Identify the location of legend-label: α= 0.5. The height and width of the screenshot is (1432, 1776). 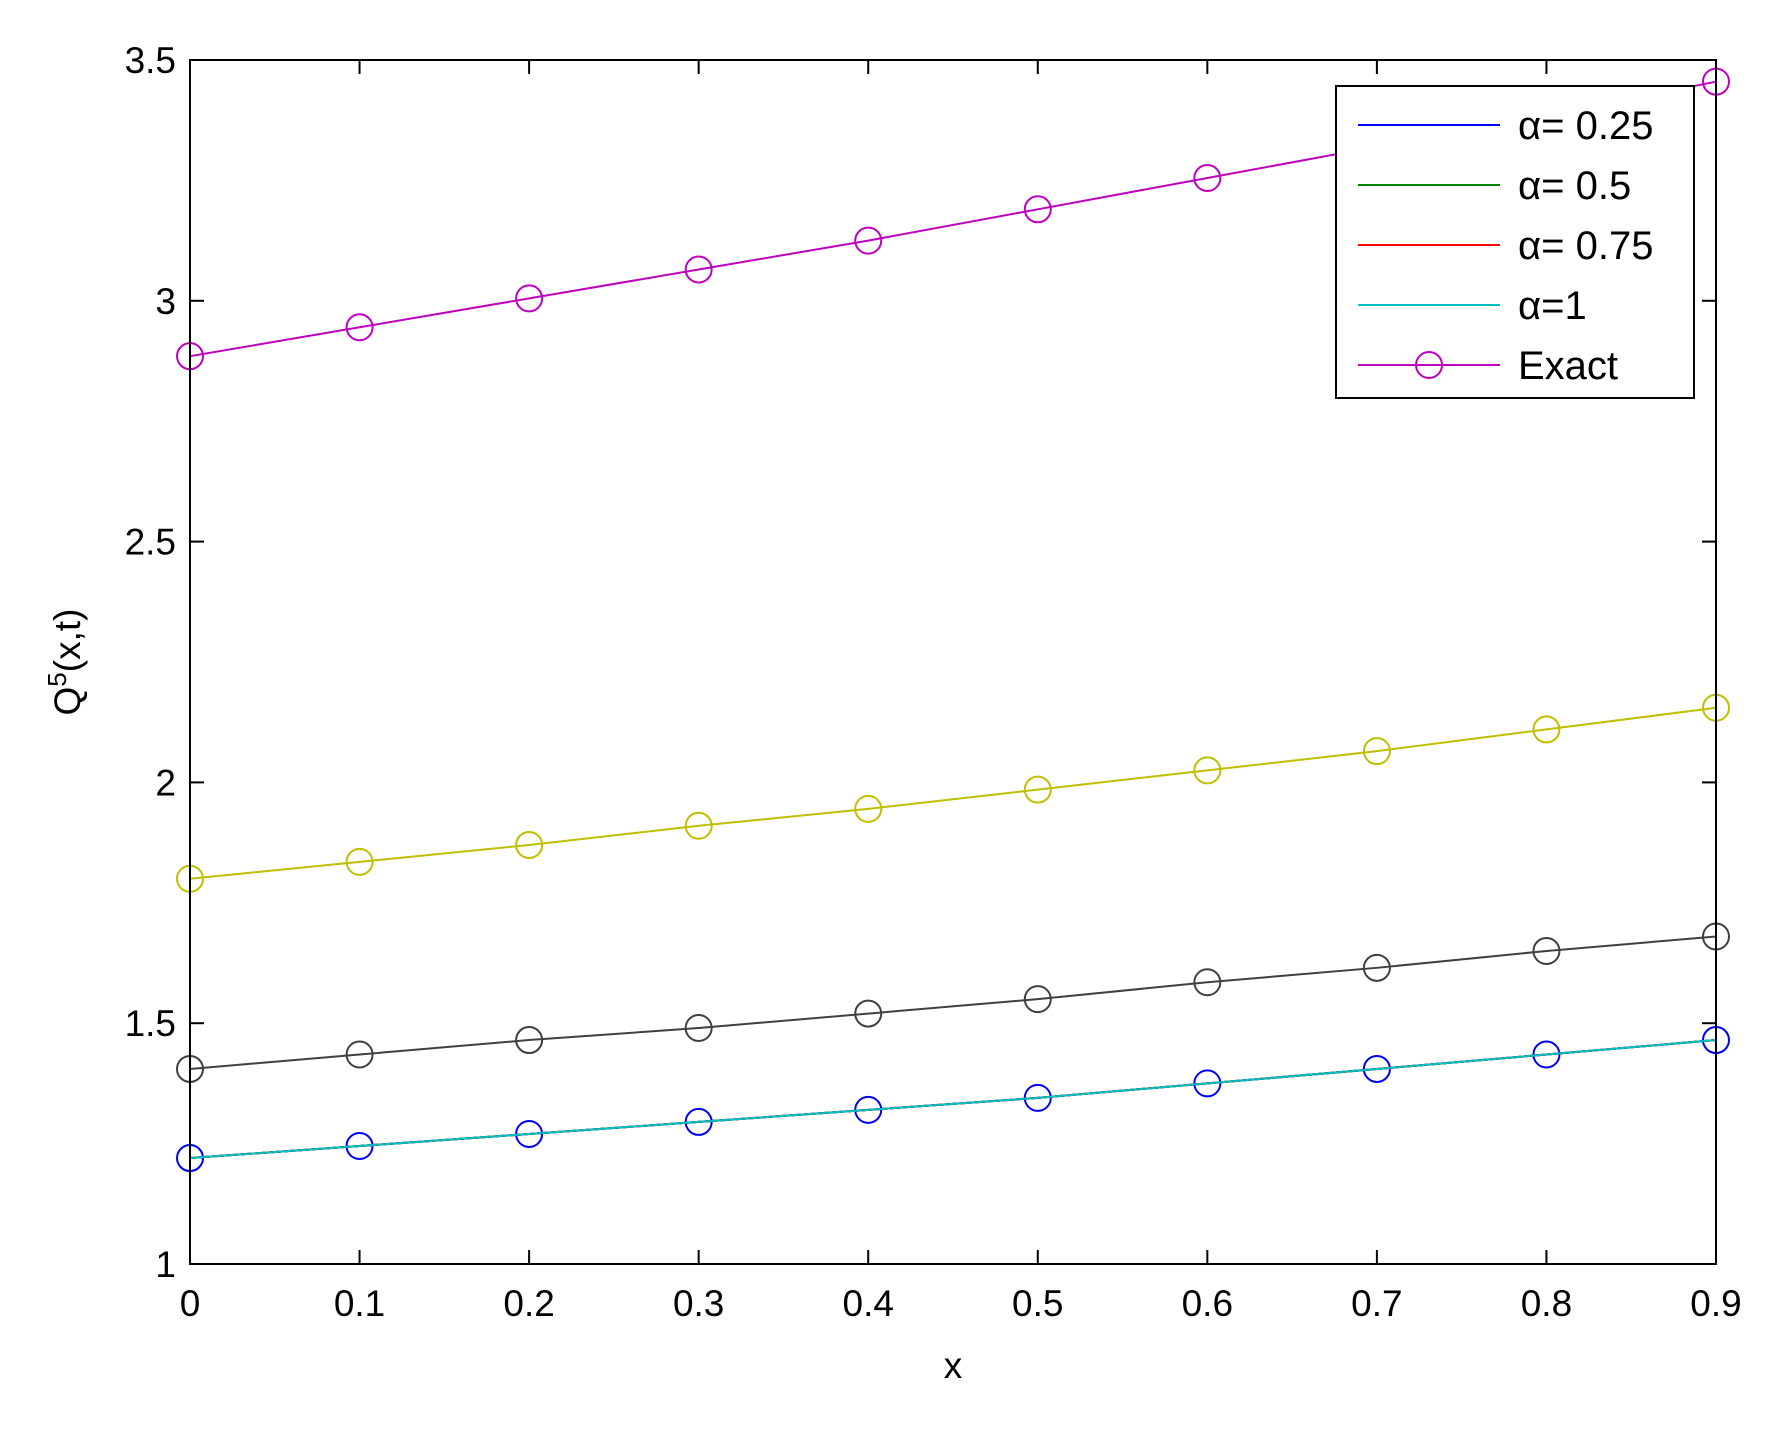
(1574, 186).